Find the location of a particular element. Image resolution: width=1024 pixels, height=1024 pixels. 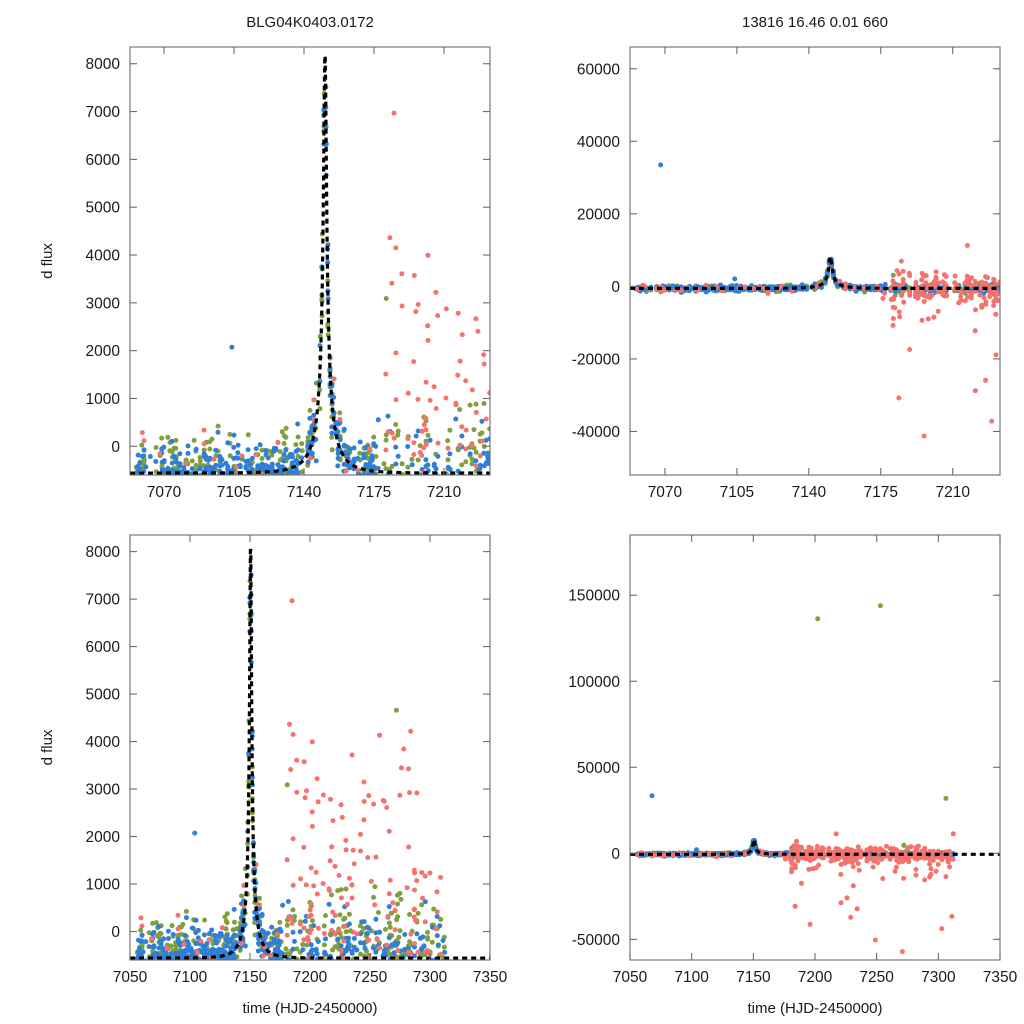

y-tick-label: 50000 is located at coordinates (598, 768).